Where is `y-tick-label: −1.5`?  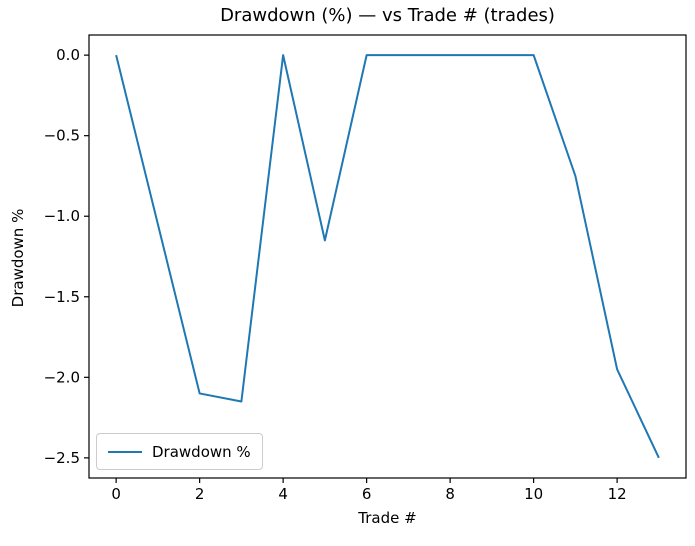 y-tick-label: −1.5 is located at coordinates (62, 297).